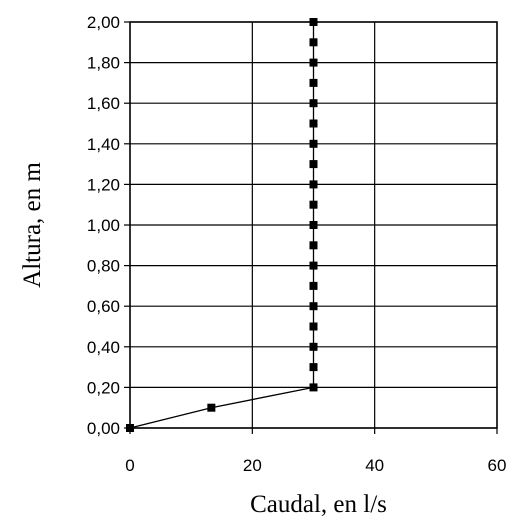  What do you see at coordinates (103, 225) in the screenshot?
I see `y-tick-label: 1,00` at bounding box center [103, 225].